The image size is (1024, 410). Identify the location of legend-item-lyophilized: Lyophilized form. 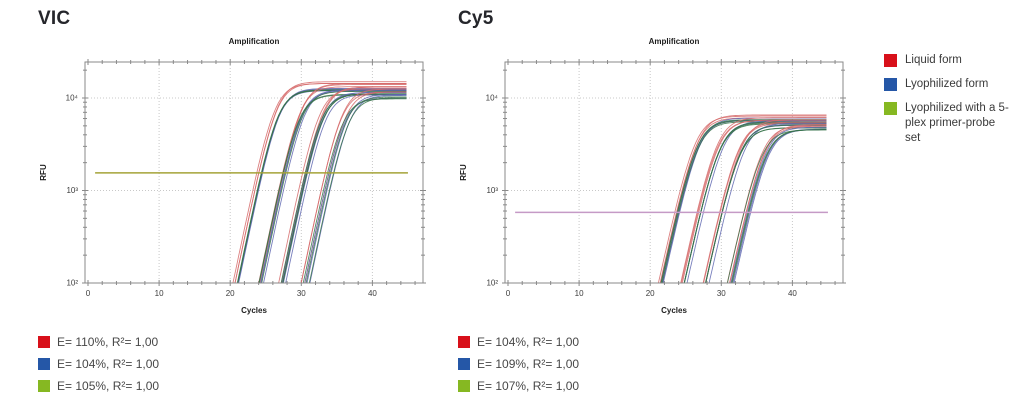
(947, 84).